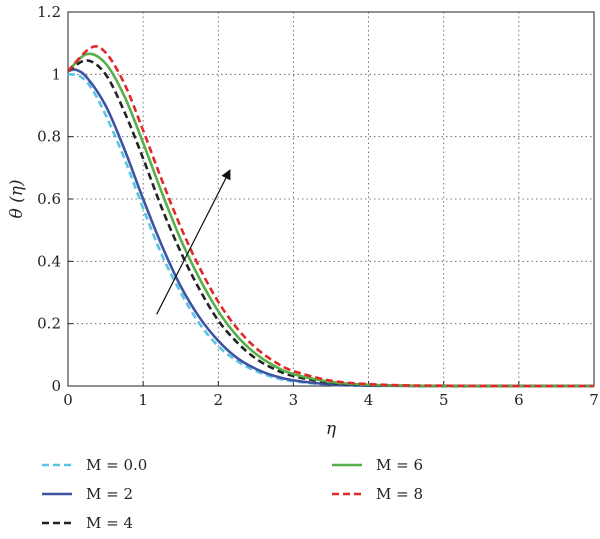  I want to click on x-tick-label: 0, so click(68, 400).